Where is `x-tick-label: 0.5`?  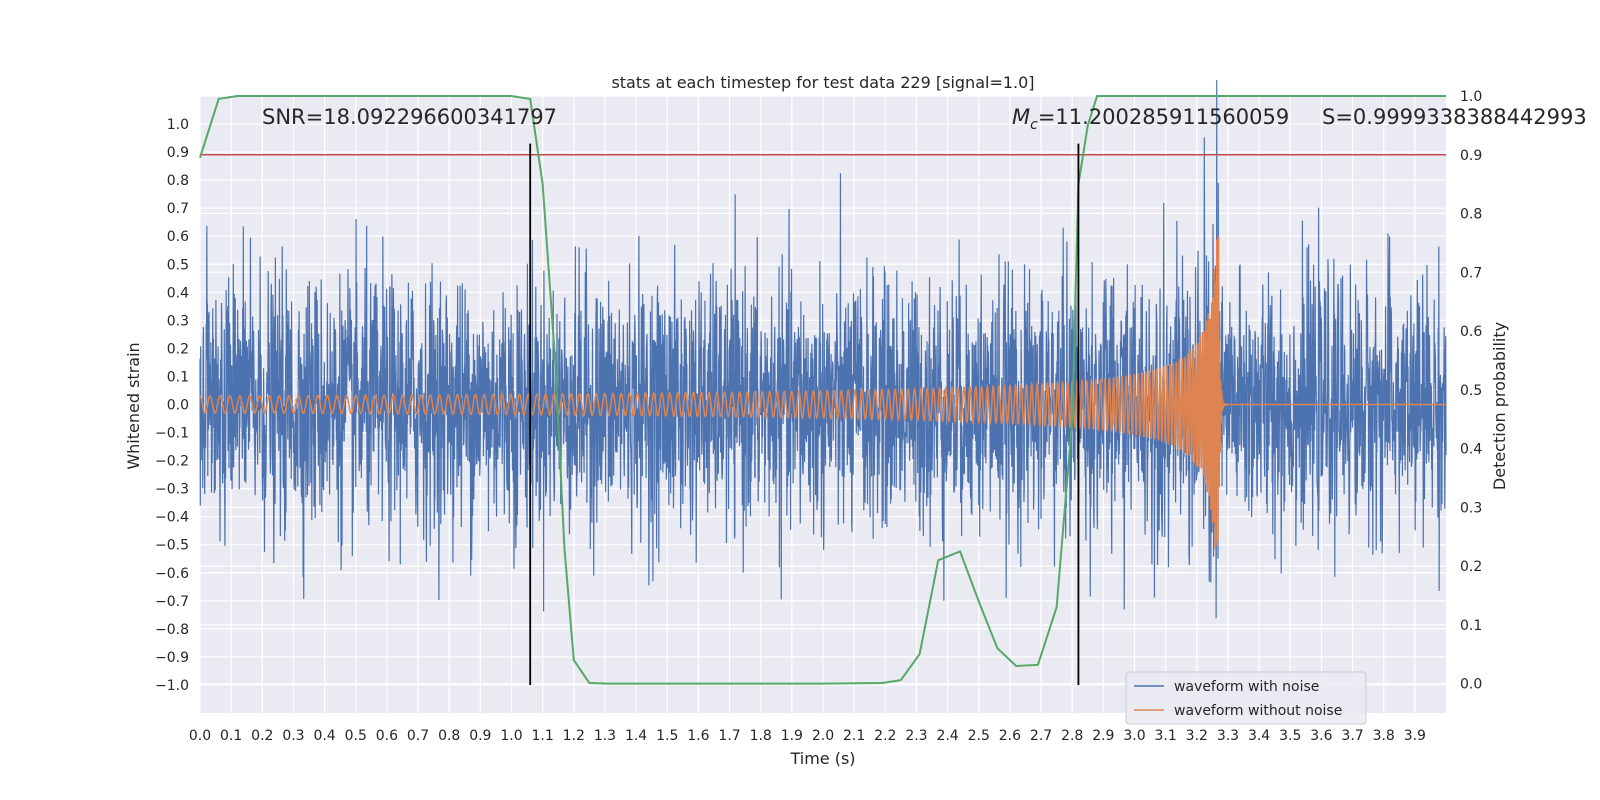 x-tick-label: 0.5 is located at coordinates (356, 736).